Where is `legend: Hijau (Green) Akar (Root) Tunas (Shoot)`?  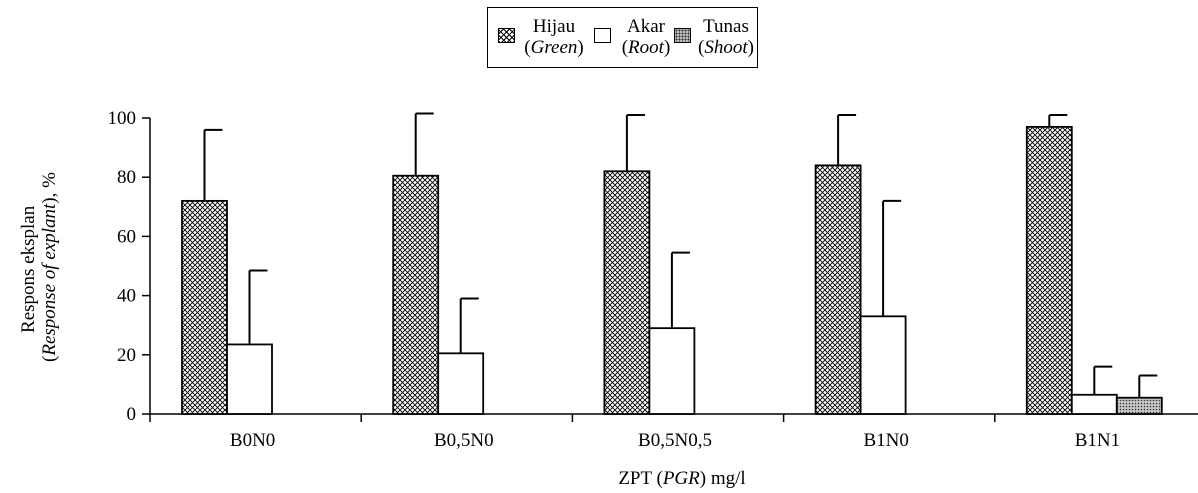
legend: Hijau (Green) Akar (Root) Tunas (Shoot) is located at coordinates (622, 37).